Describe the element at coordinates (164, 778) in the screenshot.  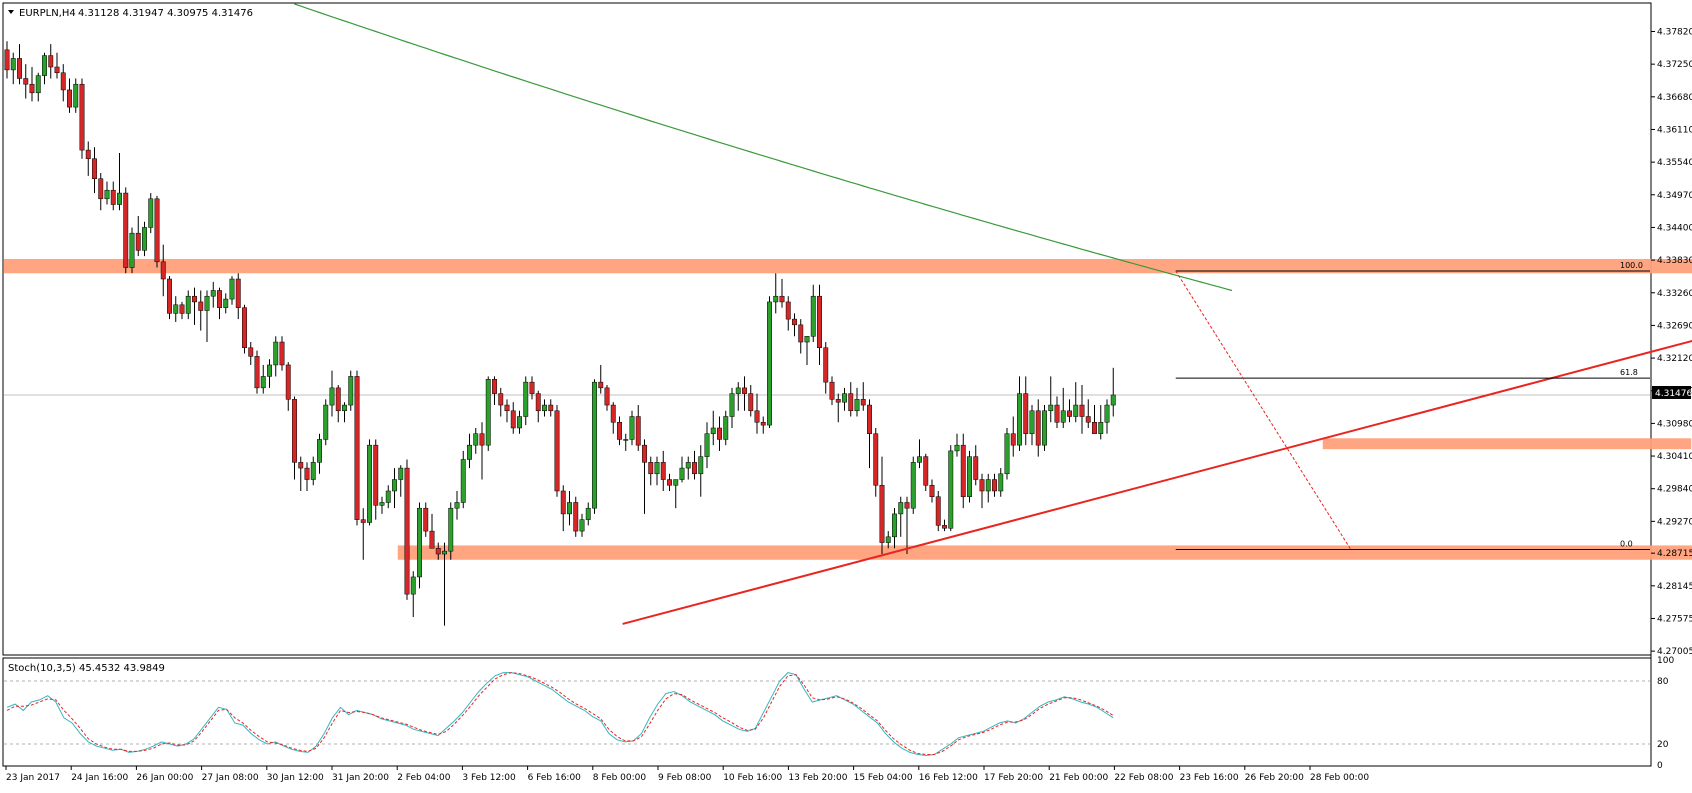
I see `time-tick-label: 26 Jan 00:00` at that location.